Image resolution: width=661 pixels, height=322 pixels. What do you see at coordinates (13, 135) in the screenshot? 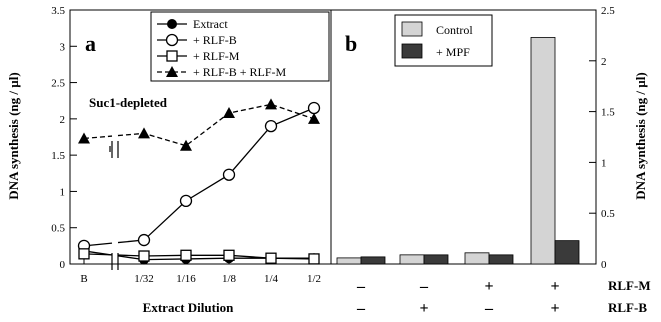
I see `y-axis-title-left: DNA synthesis (ng / µl)` at bounding box center [13, 135].